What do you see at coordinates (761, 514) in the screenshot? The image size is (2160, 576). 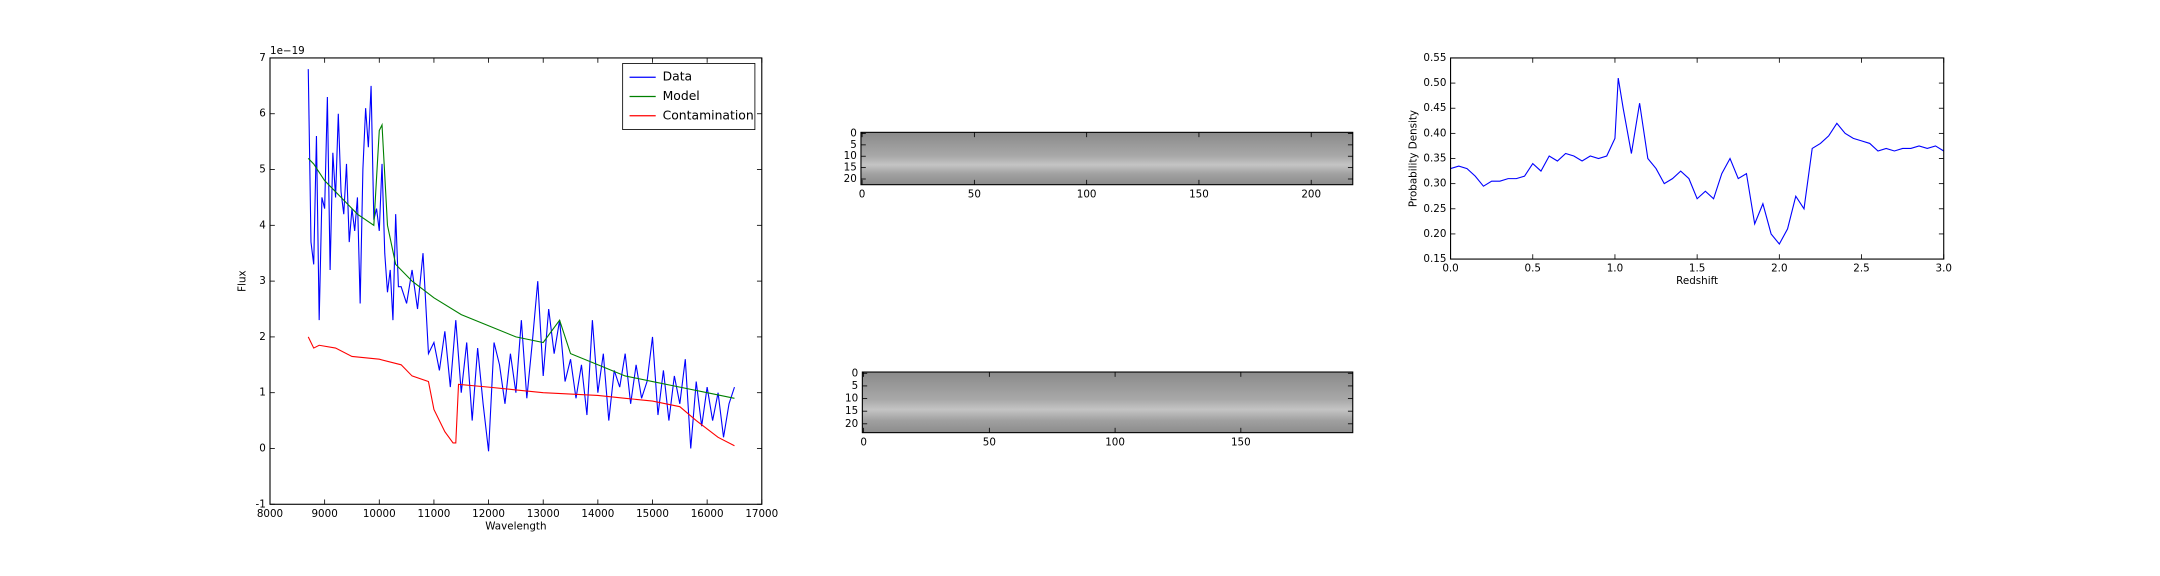 I see `x-tick-label: 17000` at bounding box center [761, 514].